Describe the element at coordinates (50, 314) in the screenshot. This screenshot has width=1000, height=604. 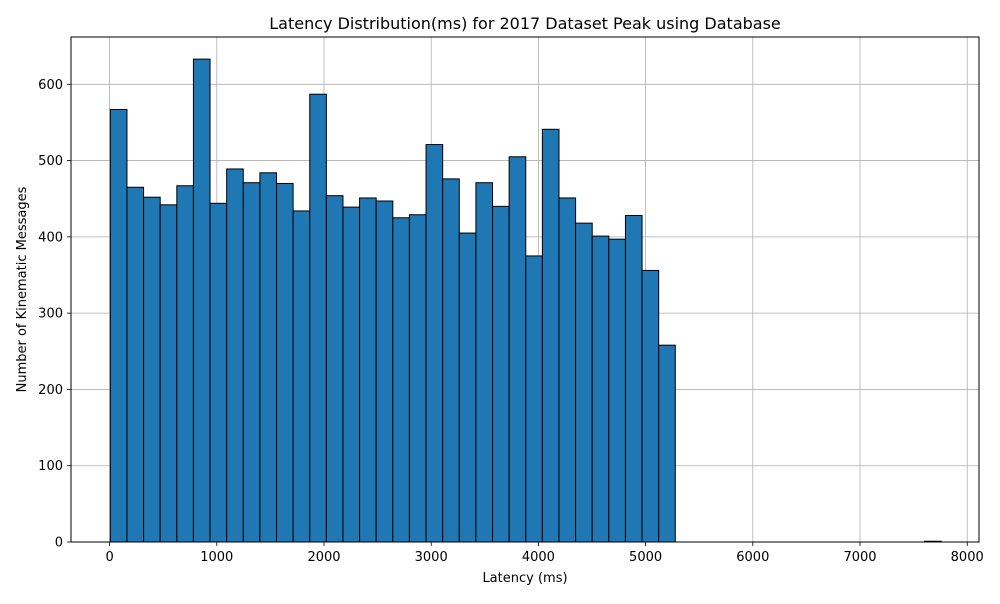
I see `y-tick-label: 300` at that location.